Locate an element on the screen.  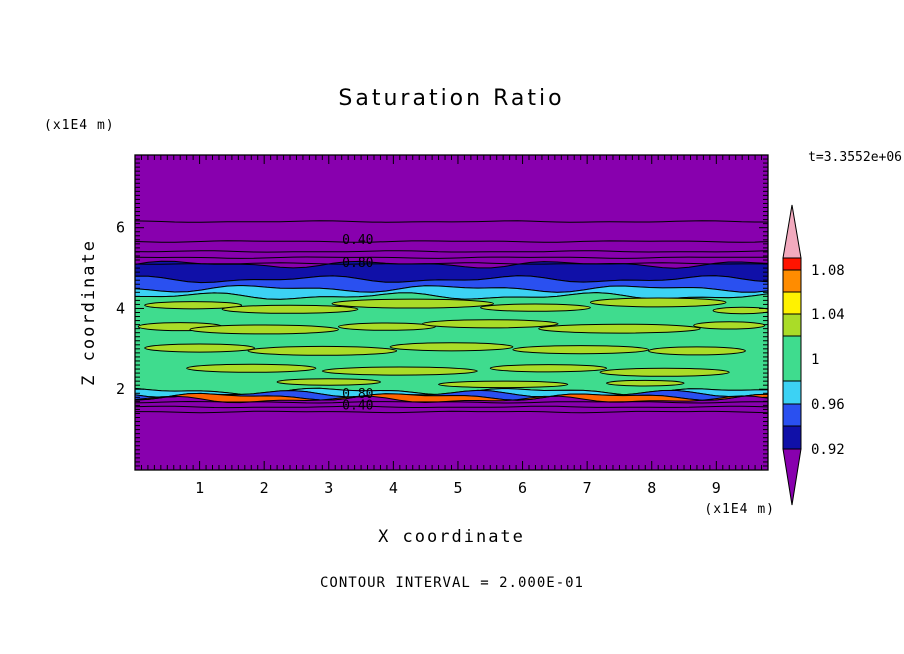
colorbar-tick-label: 1 is located at coordinates (815, 360).